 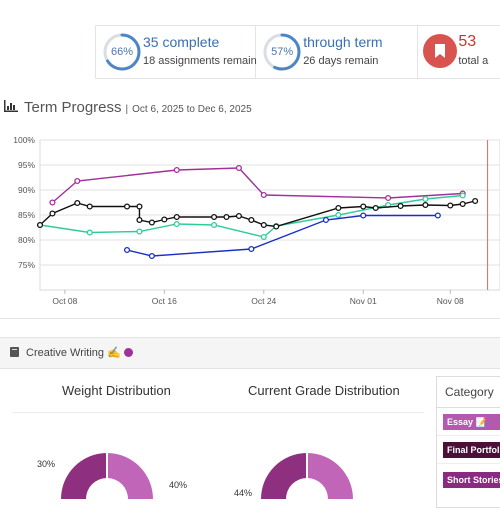 I want to click on x-tick-label: Nov 01, so click(x=363, y=301).